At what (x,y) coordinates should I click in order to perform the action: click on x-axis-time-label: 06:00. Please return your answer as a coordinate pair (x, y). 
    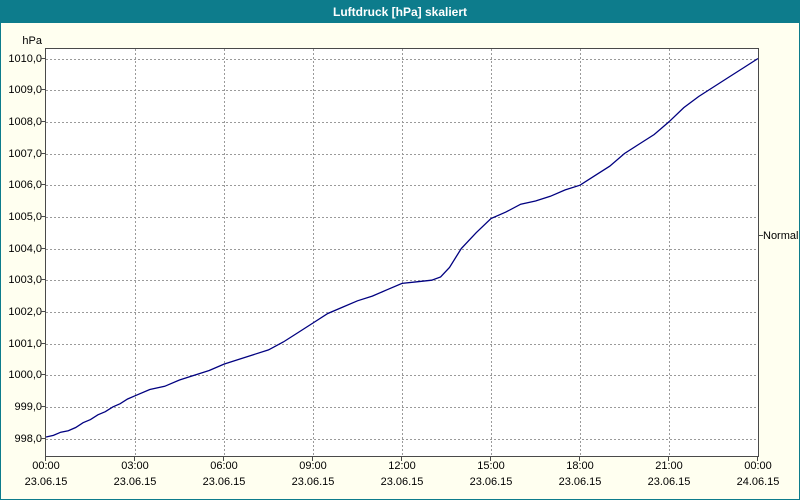
    Looking at the image, I should click on (224, 466).